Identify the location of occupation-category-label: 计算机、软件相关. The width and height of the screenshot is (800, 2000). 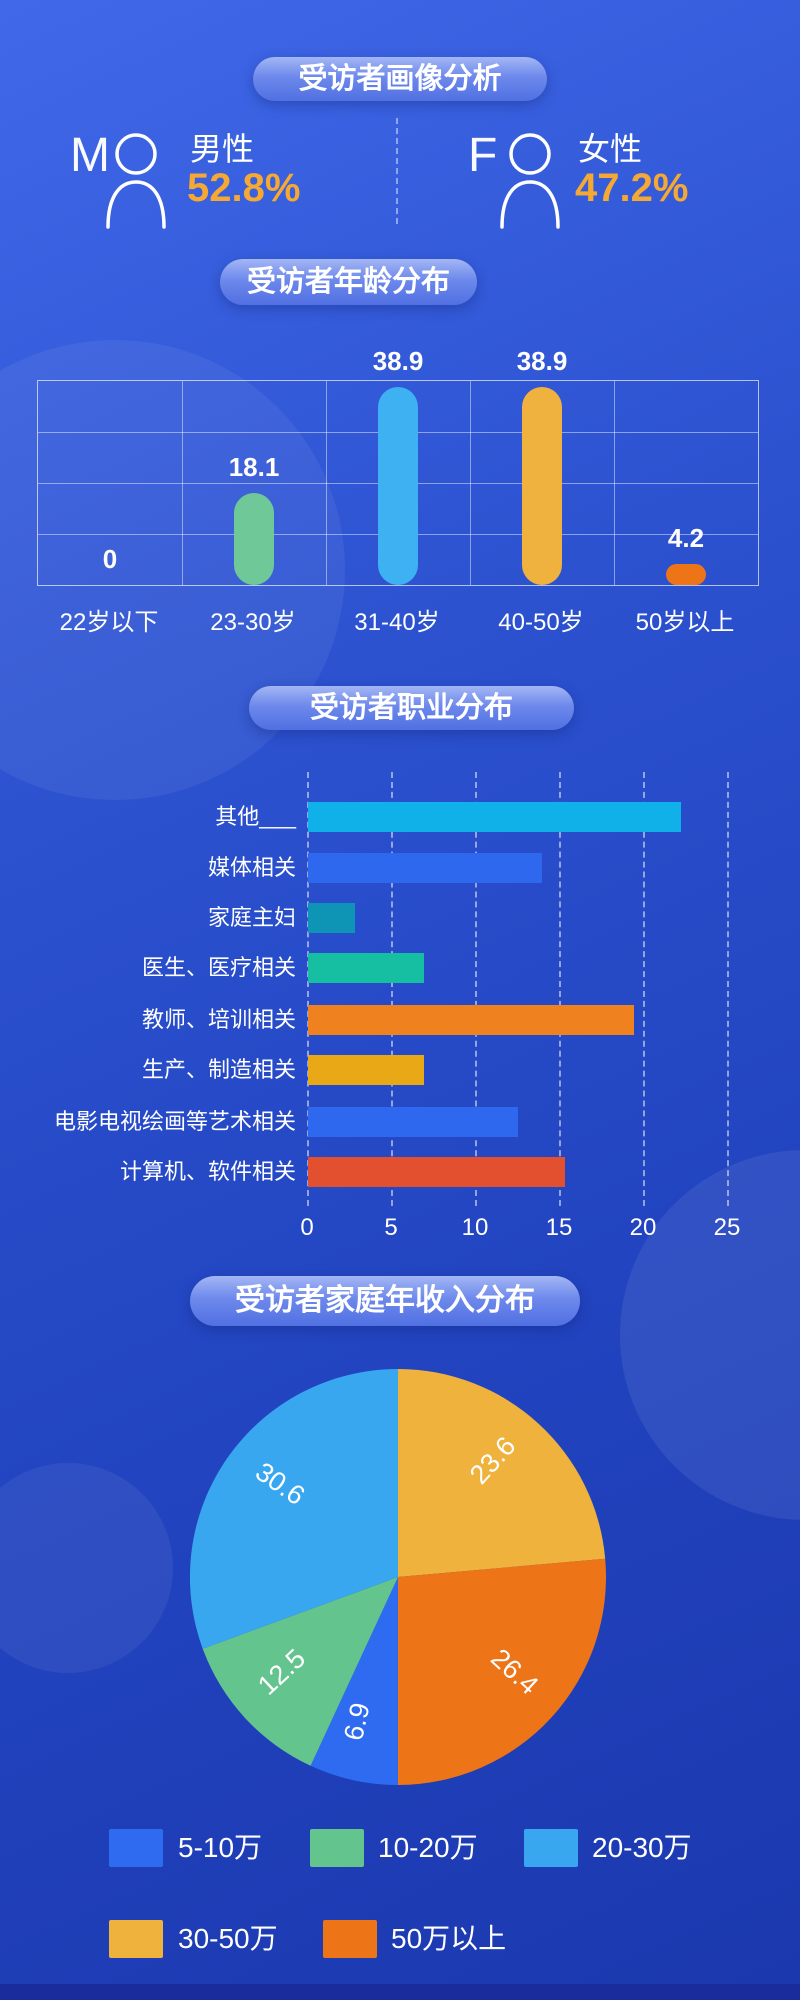
(207, 1171).